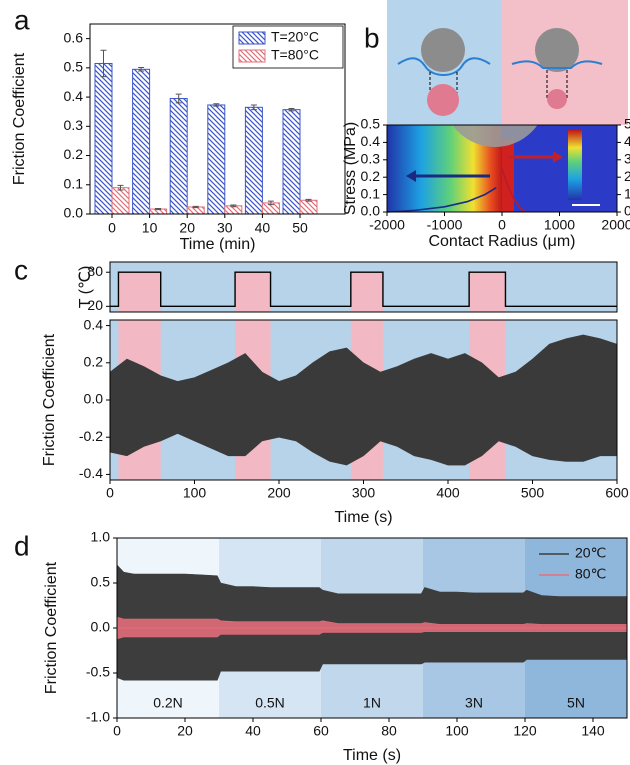 Image resolution: width=630 pixels, height=765 pixels. I want to click on x-axis-title: Time (min), so click(218, 244).